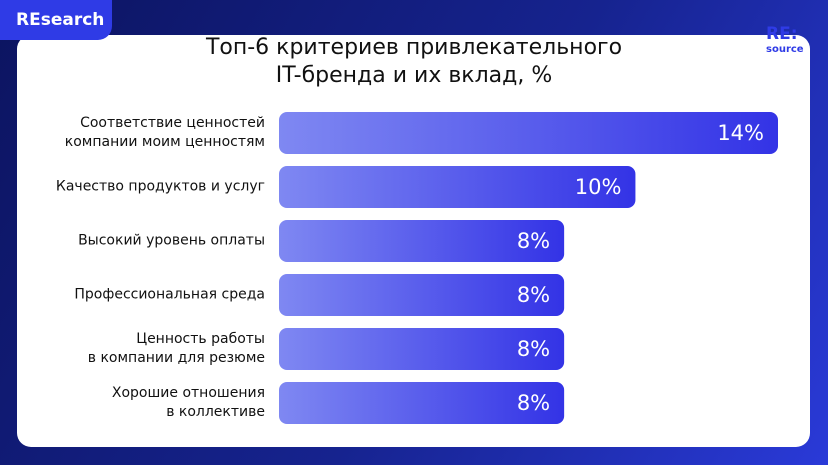 This screenshot has height=465, width=828. Describe the element at coordinates (188, 402) in the screenshot. I see `category-label: Хорошие отношения в коллективе` at that location.